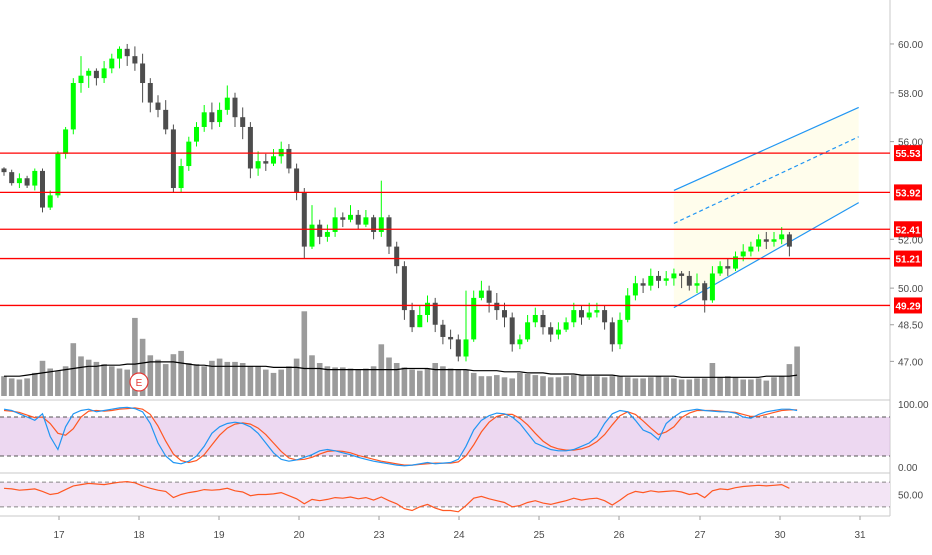 This screenshot has height=555, width=932. I want to click on time-axis: 17 18 19 20 23 24 25 26 27 30 31, so click(459, 528).